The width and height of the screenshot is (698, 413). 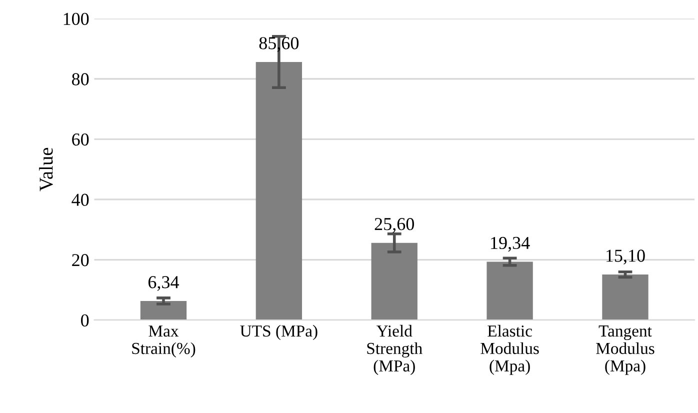 I want to click on x-tick-label: UTS (MPa), so click(x=279, y=332).